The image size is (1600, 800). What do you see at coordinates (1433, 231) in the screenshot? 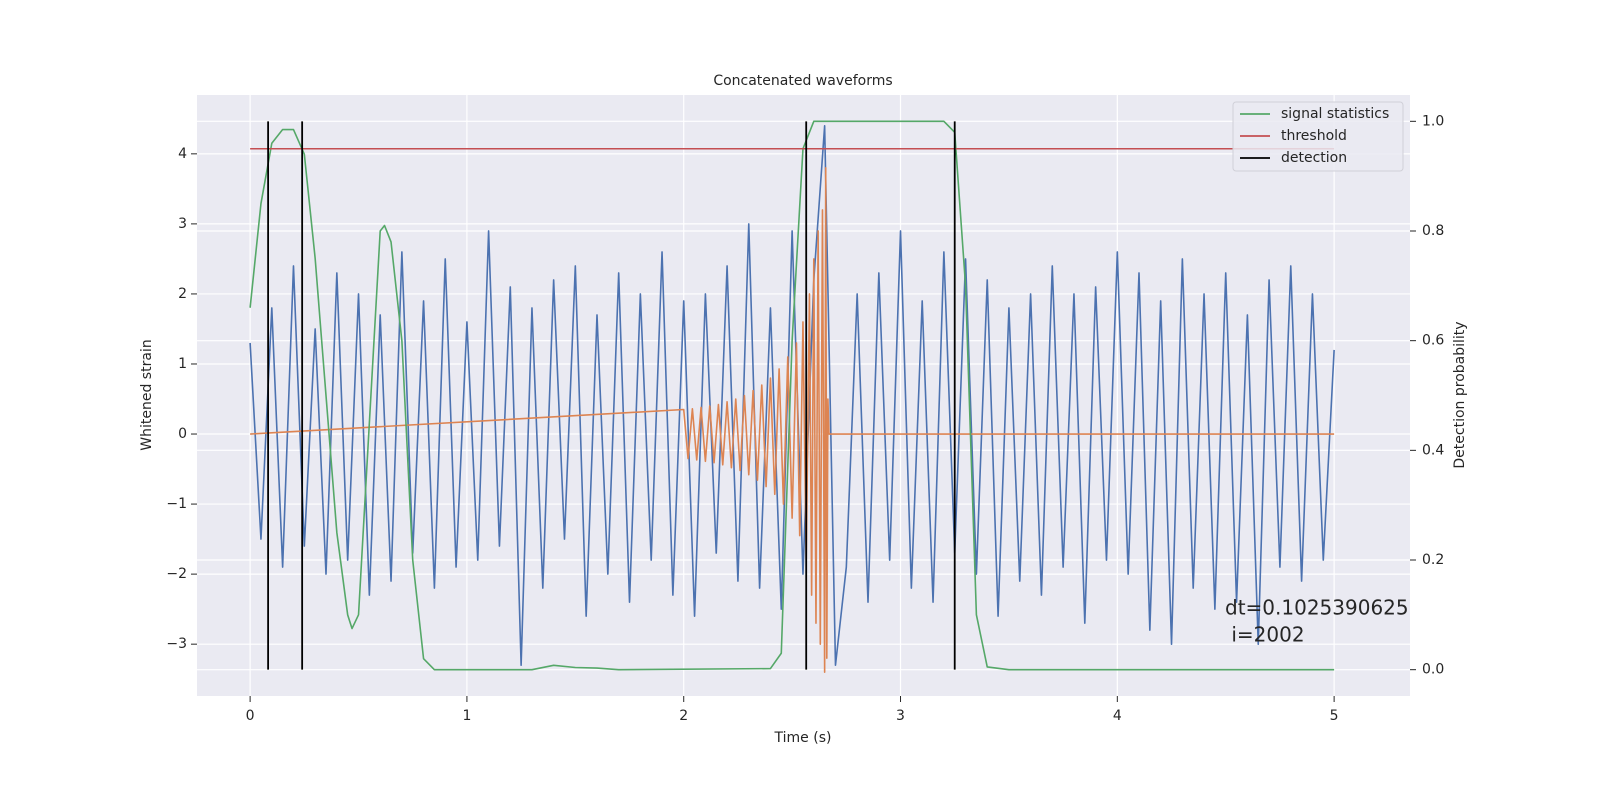
I see `y2-tick-label: 0.8` at bounding box center [1433, 231].